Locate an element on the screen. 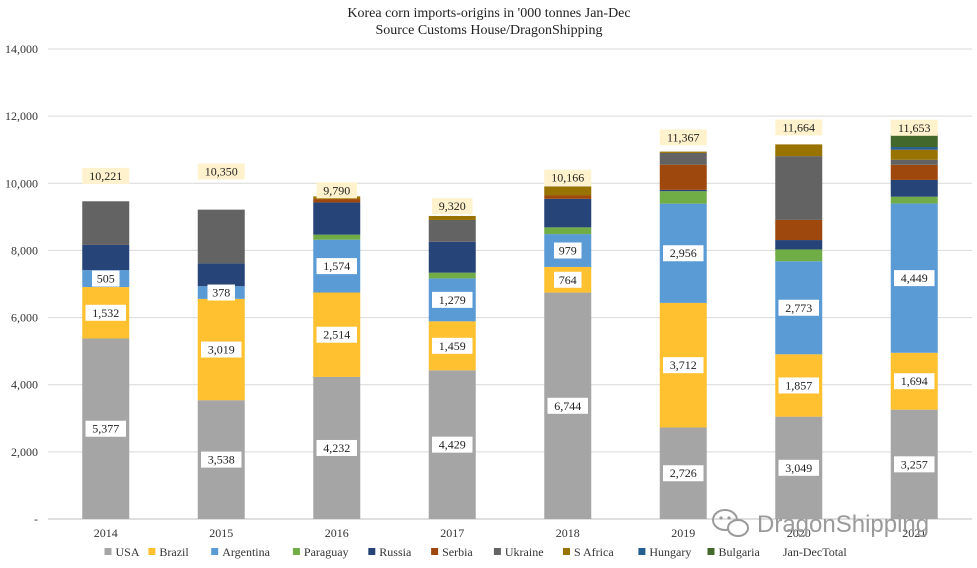  legend-label: USA is located at coordinates (128, 552).